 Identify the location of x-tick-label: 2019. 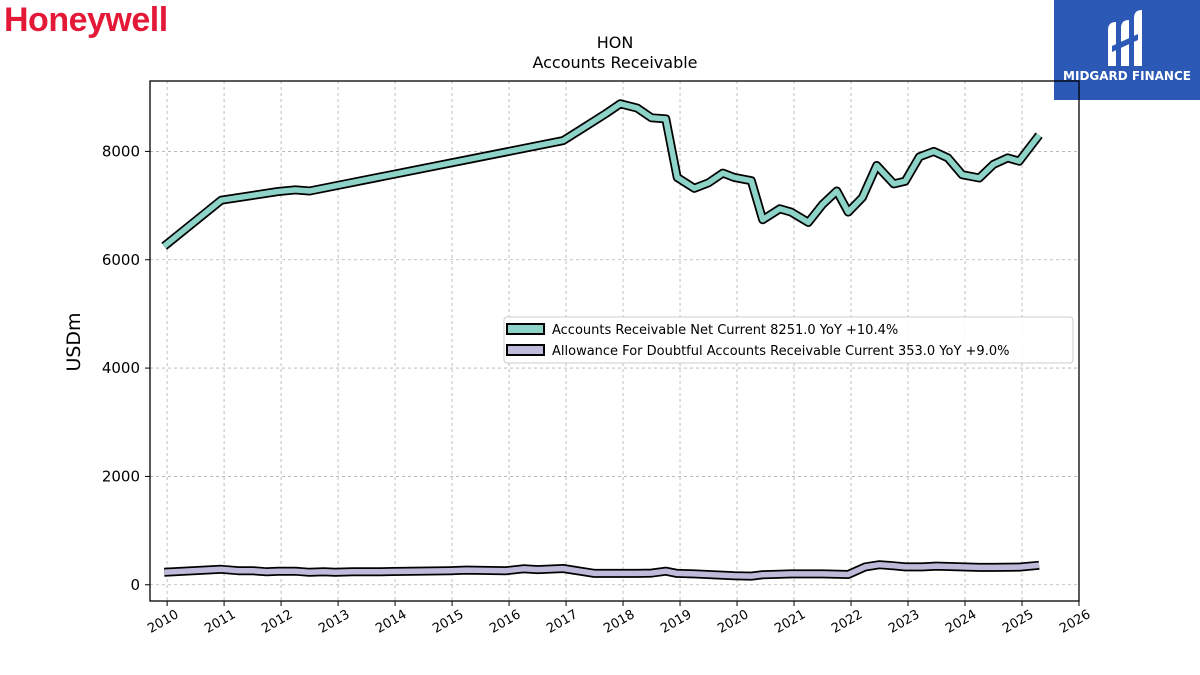
(676, 622).